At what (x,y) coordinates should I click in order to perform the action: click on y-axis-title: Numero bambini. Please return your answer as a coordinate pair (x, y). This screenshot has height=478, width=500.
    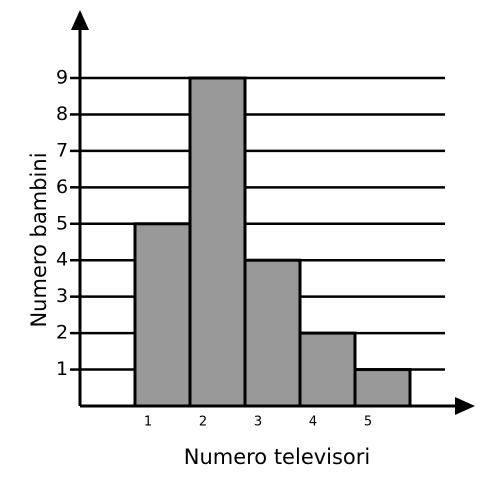
    Looking at the image, I should click on (39, 239).